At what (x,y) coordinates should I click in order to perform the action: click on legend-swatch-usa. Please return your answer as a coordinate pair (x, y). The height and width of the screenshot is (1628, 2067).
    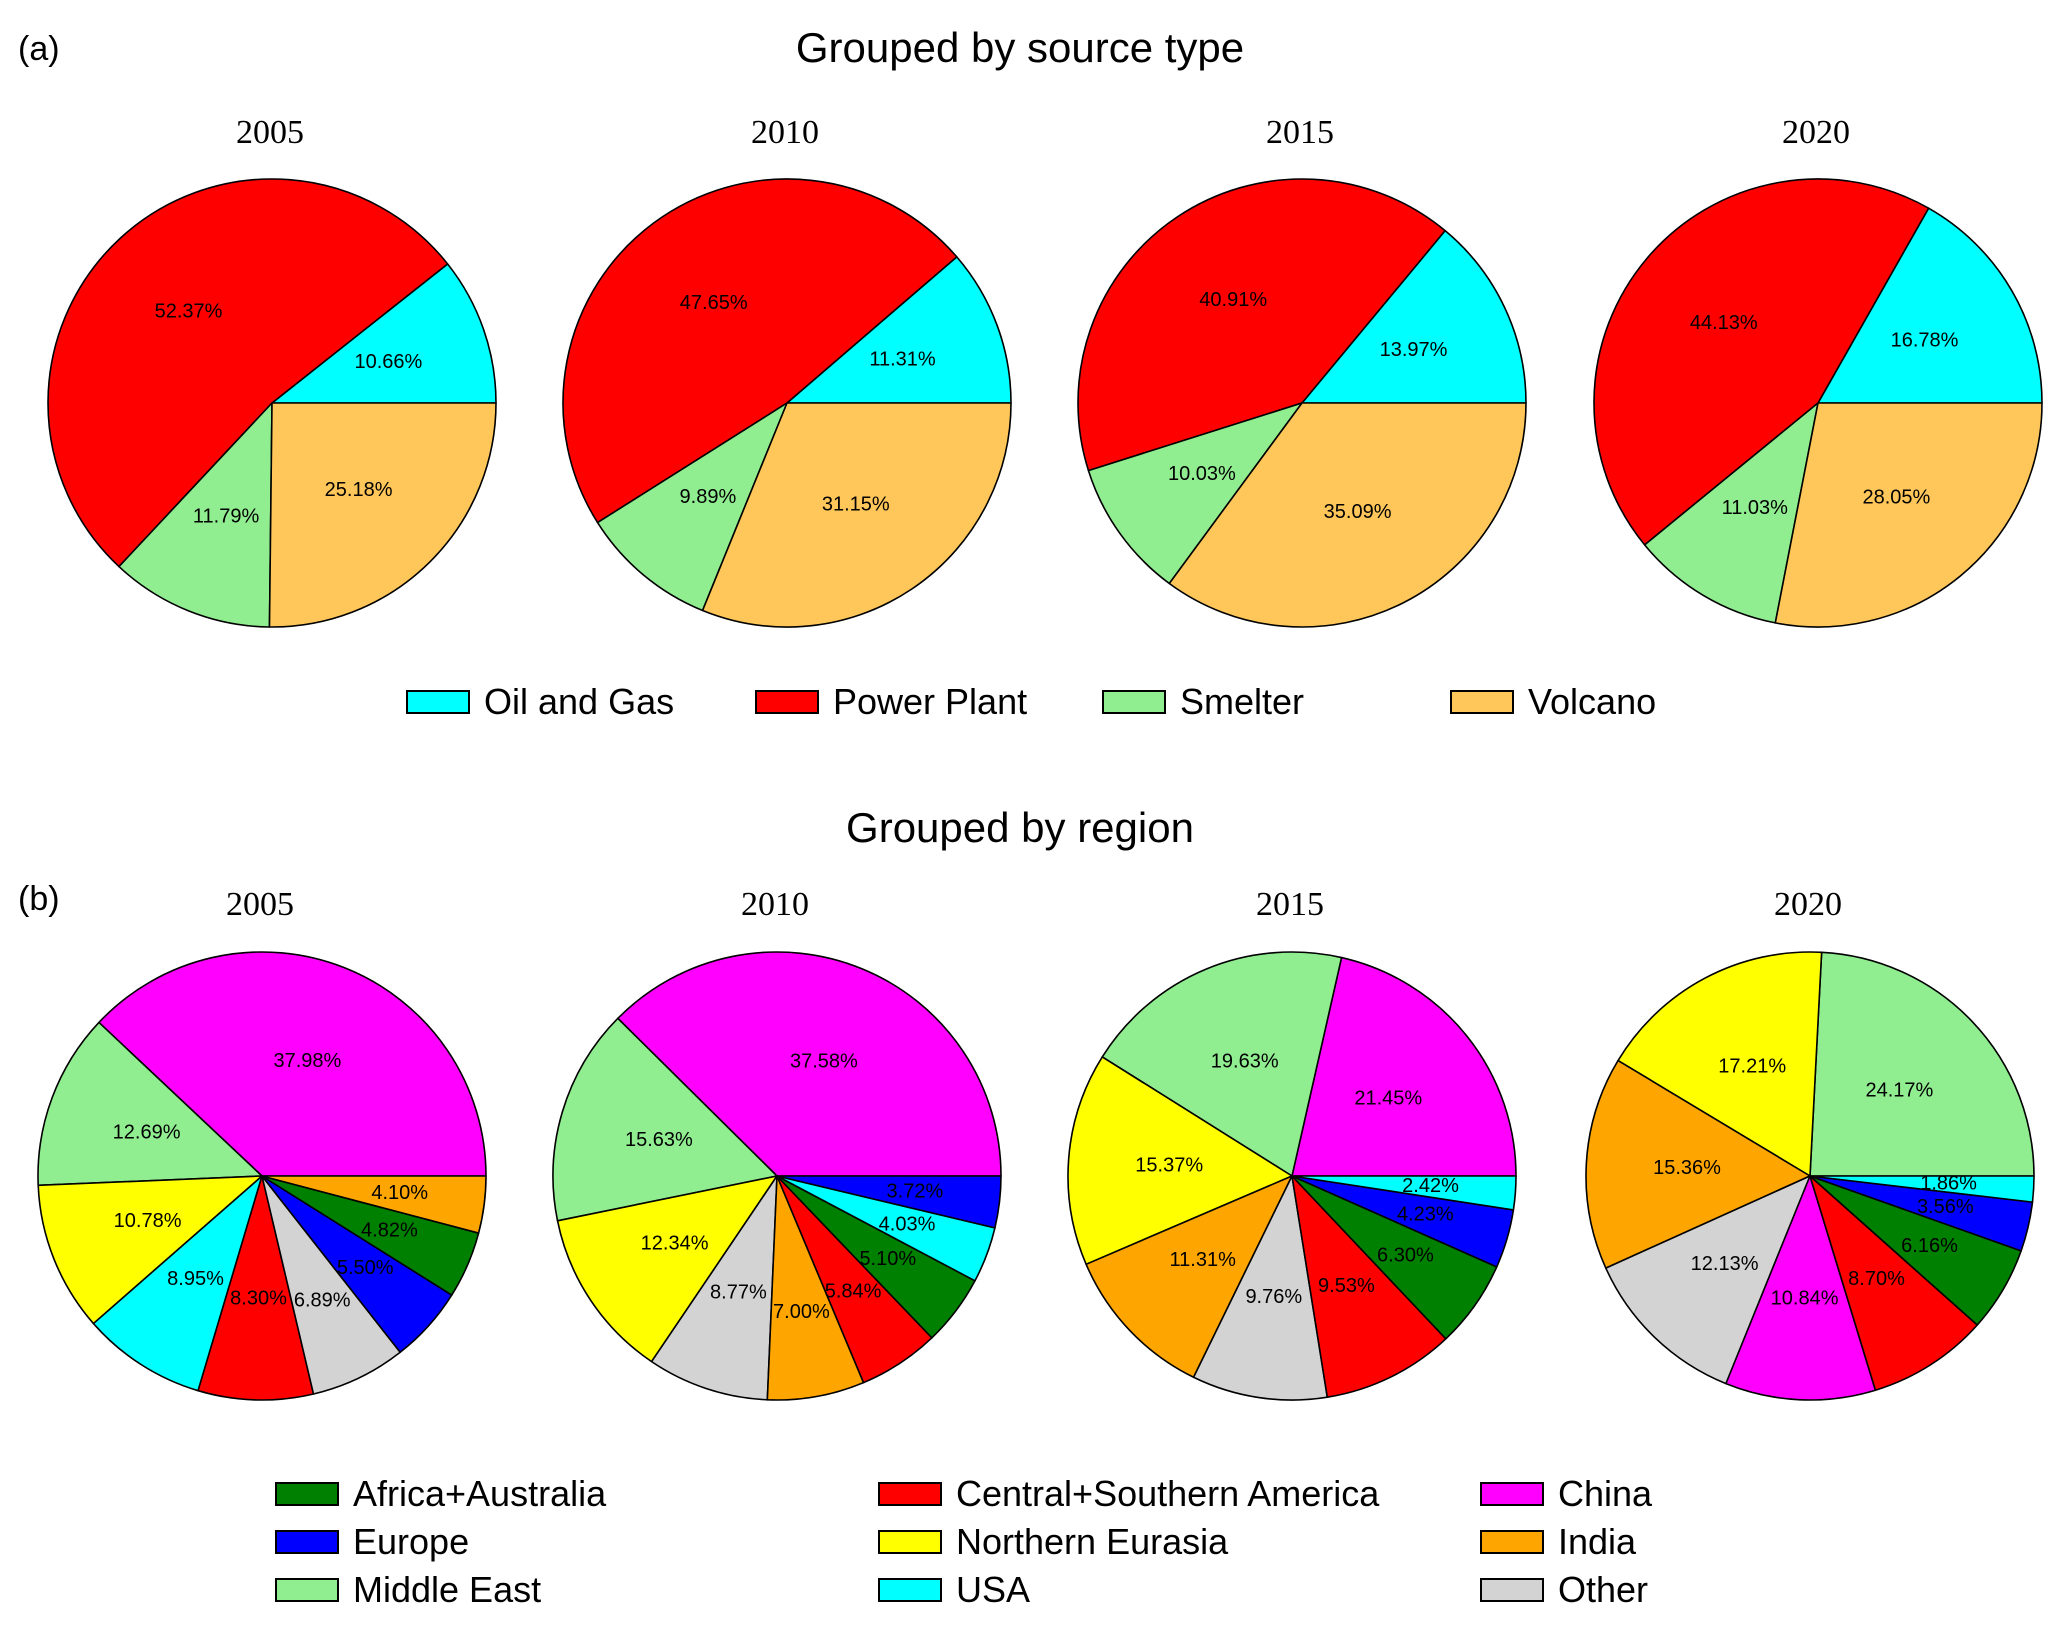
    Looking at the image, I should click on (910, 1590).